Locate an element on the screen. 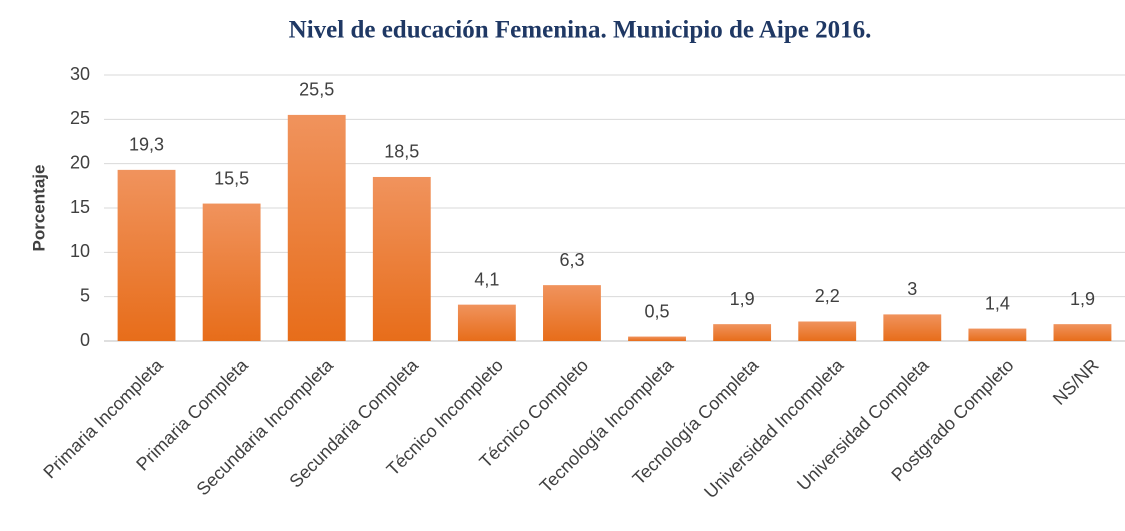 The height and width of the screenshot is (531, 1125). data-label: 1,4 is located at coordinates (997, 303).